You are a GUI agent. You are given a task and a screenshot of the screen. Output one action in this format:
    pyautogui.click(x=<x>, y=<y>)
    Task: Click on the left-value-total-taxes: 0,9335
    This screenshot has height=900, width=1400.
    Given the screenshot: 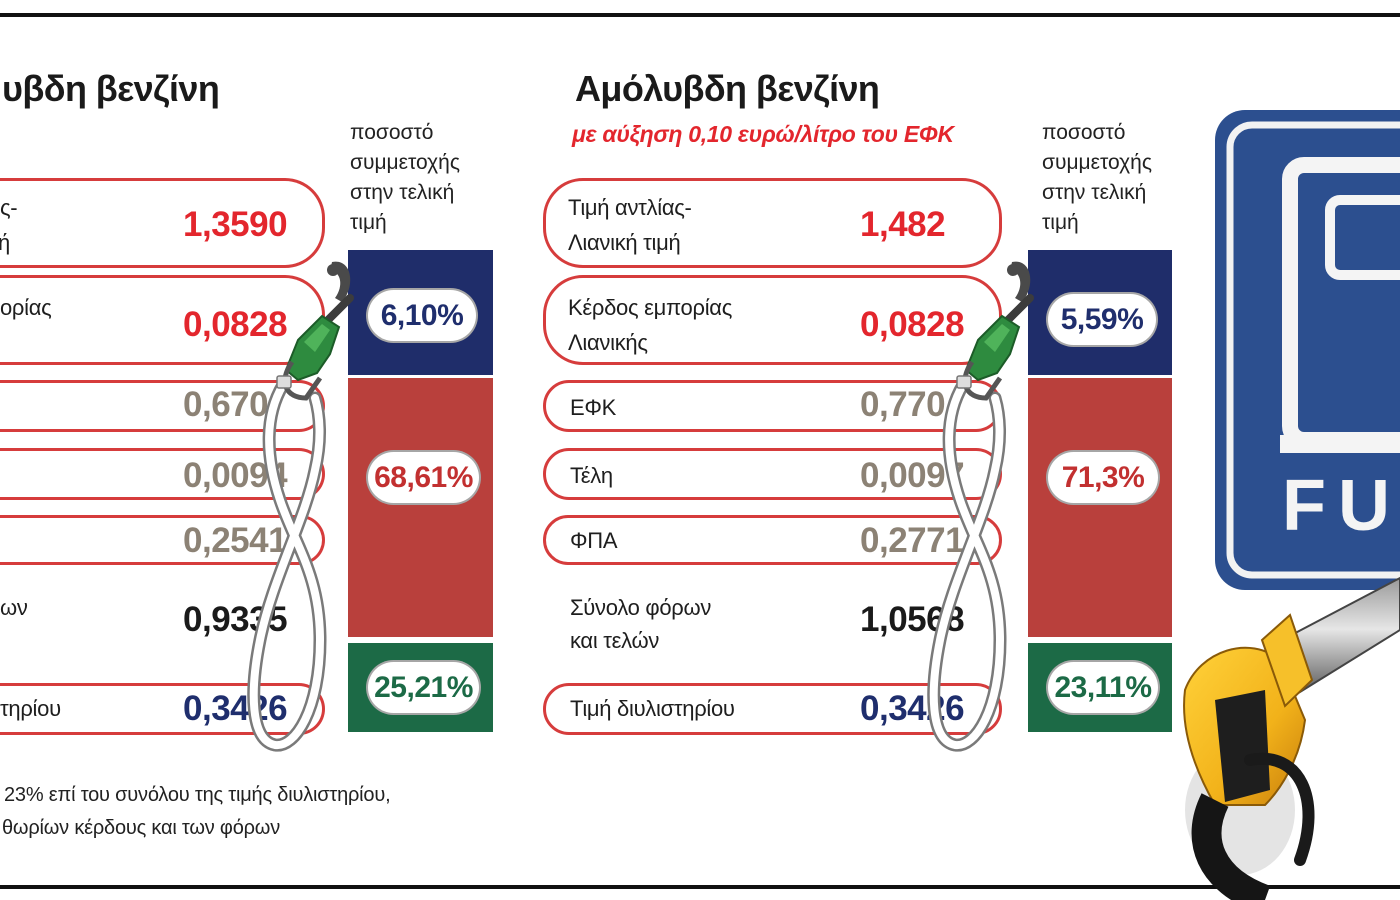 What is the action you would take?
    pyautogui.click(x=235, y=619)
    